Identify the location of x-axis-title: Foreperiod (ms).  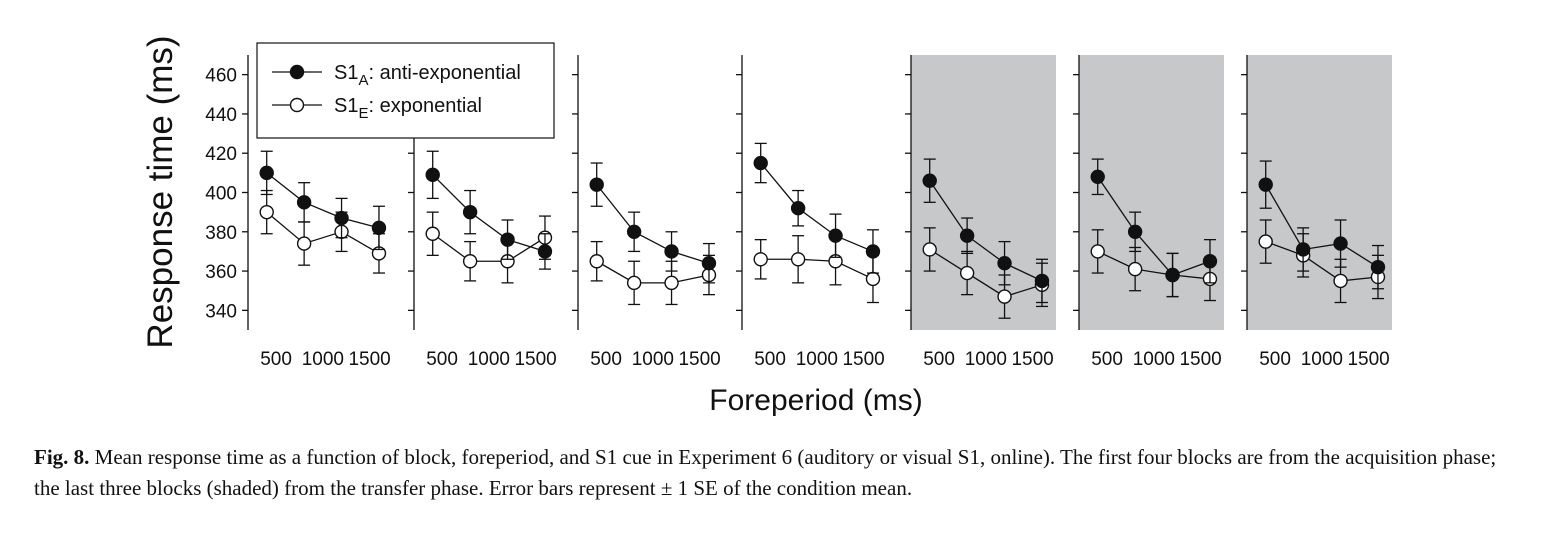
(815, 400).